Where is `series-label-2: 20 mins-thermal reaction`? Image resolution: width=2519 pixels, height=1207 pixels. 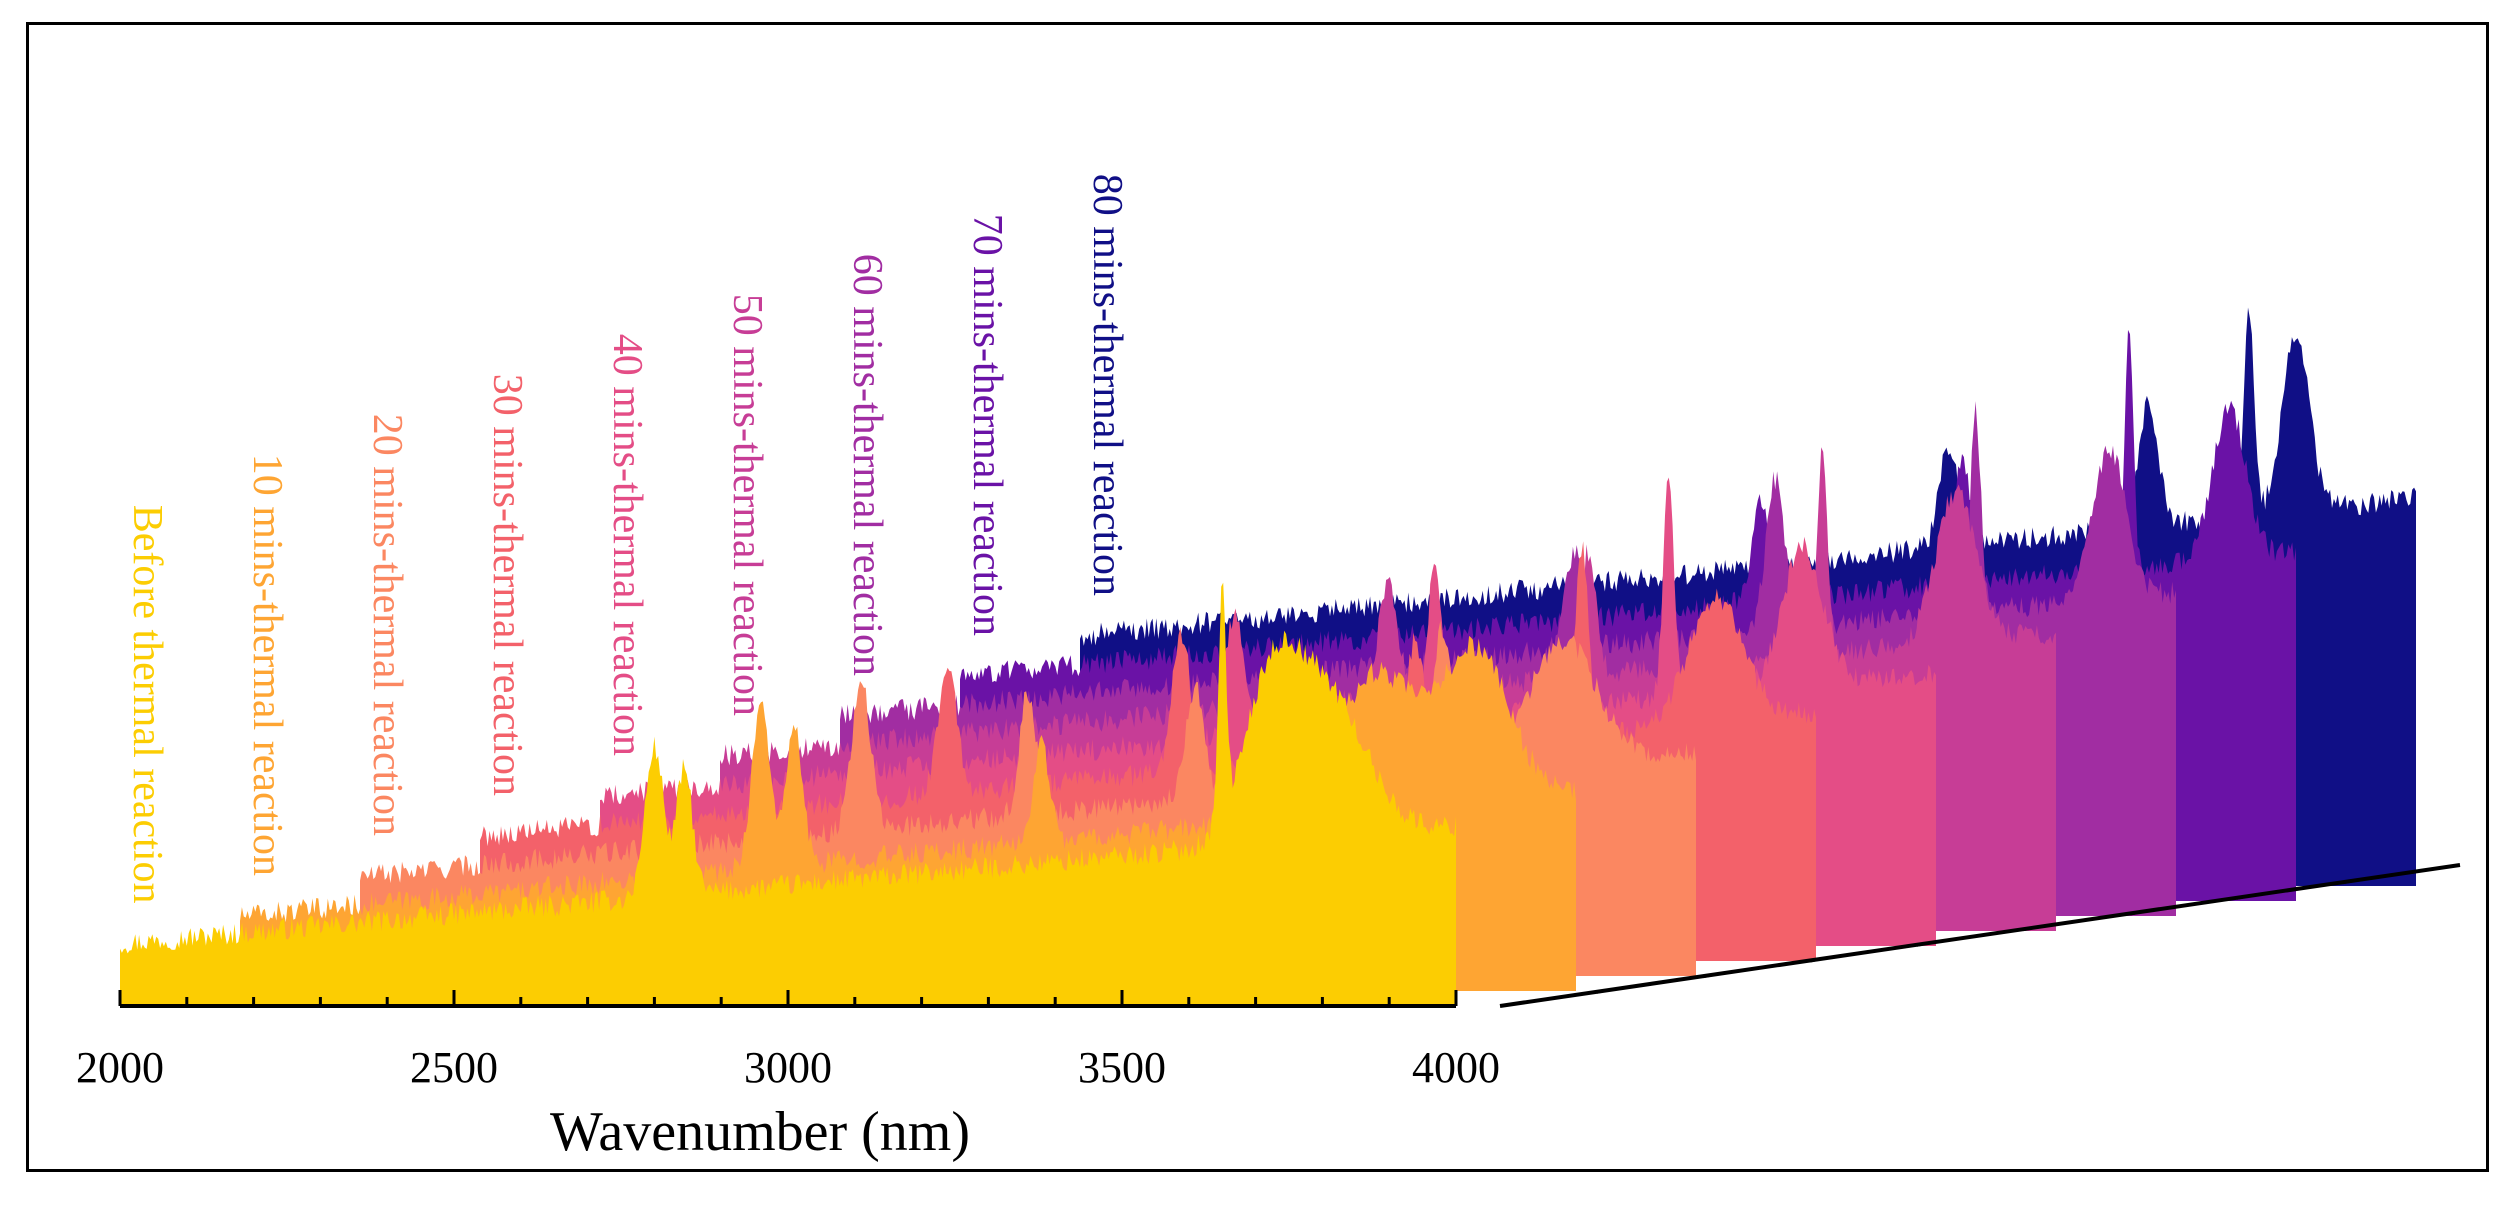 series-label-2: 20 mins-thermal reaction is located at coordinates (387, 625).